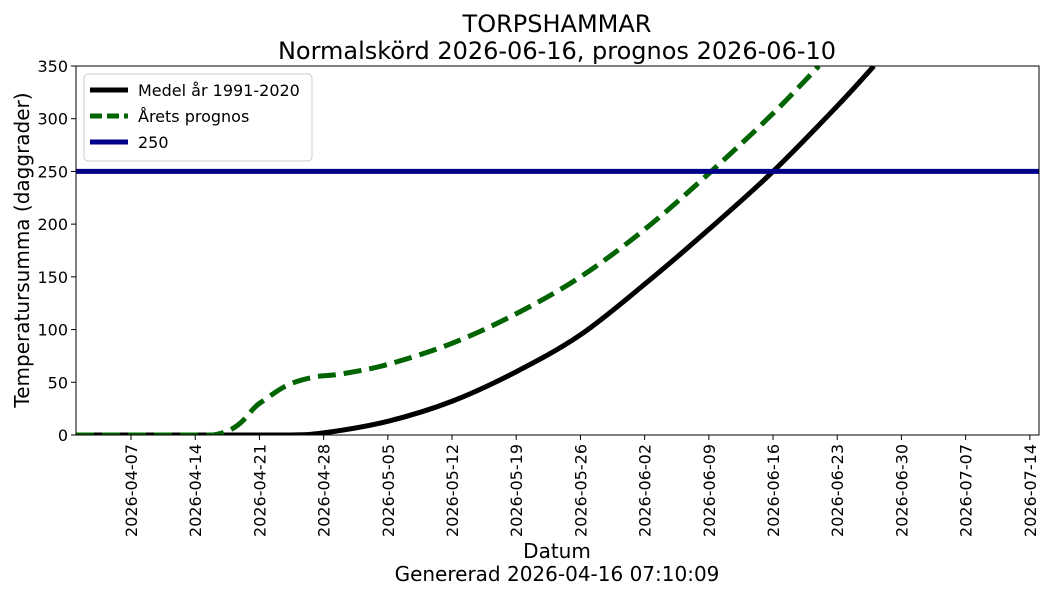 Image resolution: width=1050 pixels, height=604 pixels. What do you see at coordinates (966, 490) in the screenshot?
I see `x-tick-label: 2026-07-07` at bounding box center [966, 490].